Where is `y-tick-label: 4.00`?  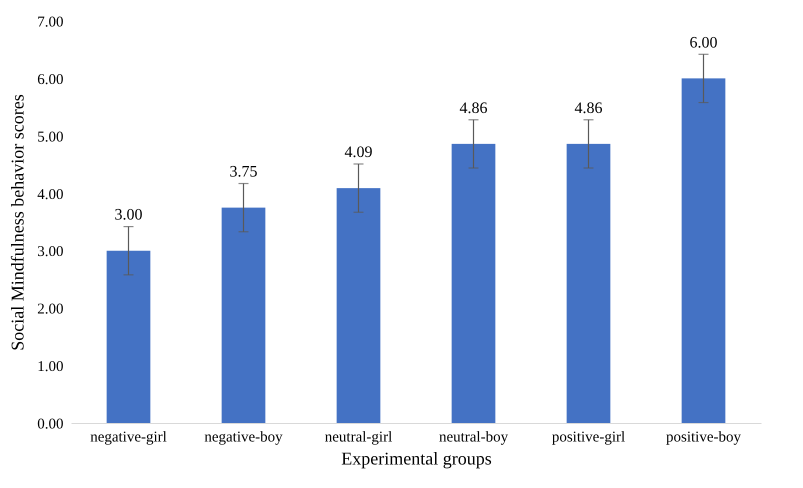
y-tick-label: 4.00 is located at coordinates (50, 194).